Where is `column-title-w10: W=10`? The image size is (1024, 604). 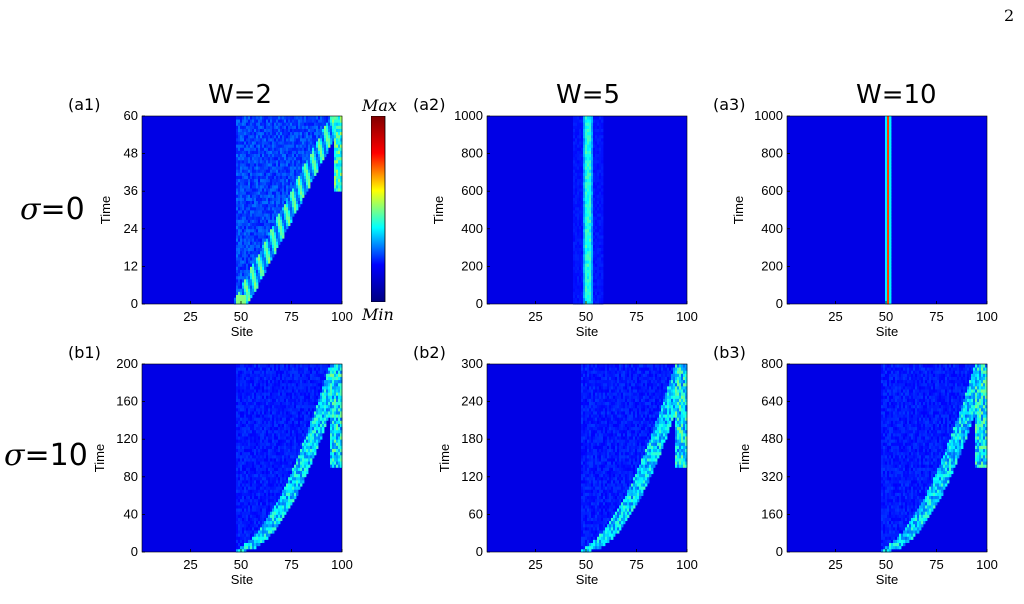 column-title-w10: W=10 is located at coordinates (896, 95).